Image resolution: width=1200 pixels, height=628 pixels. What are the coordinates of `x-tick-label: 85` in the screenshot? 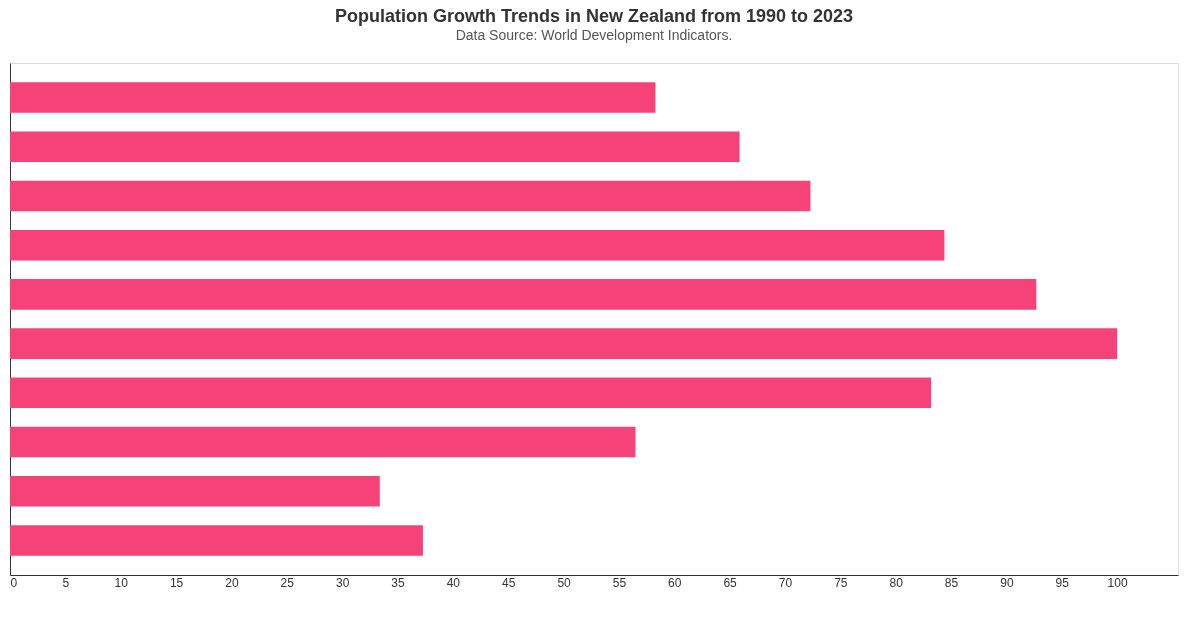 It's located at (951, 582).